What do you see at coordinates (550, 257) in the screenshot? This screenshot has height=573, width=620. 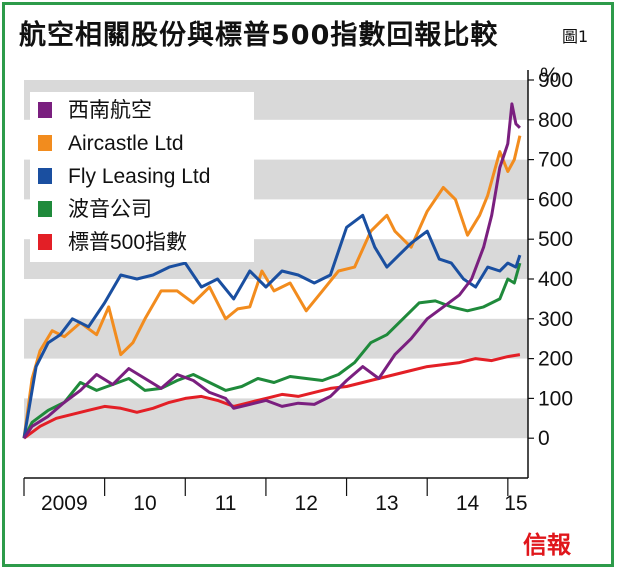 I see `y-axis-ticks: % 0 100 200 300 400 500 600 700 800 900` at bounding box center [550, 257].